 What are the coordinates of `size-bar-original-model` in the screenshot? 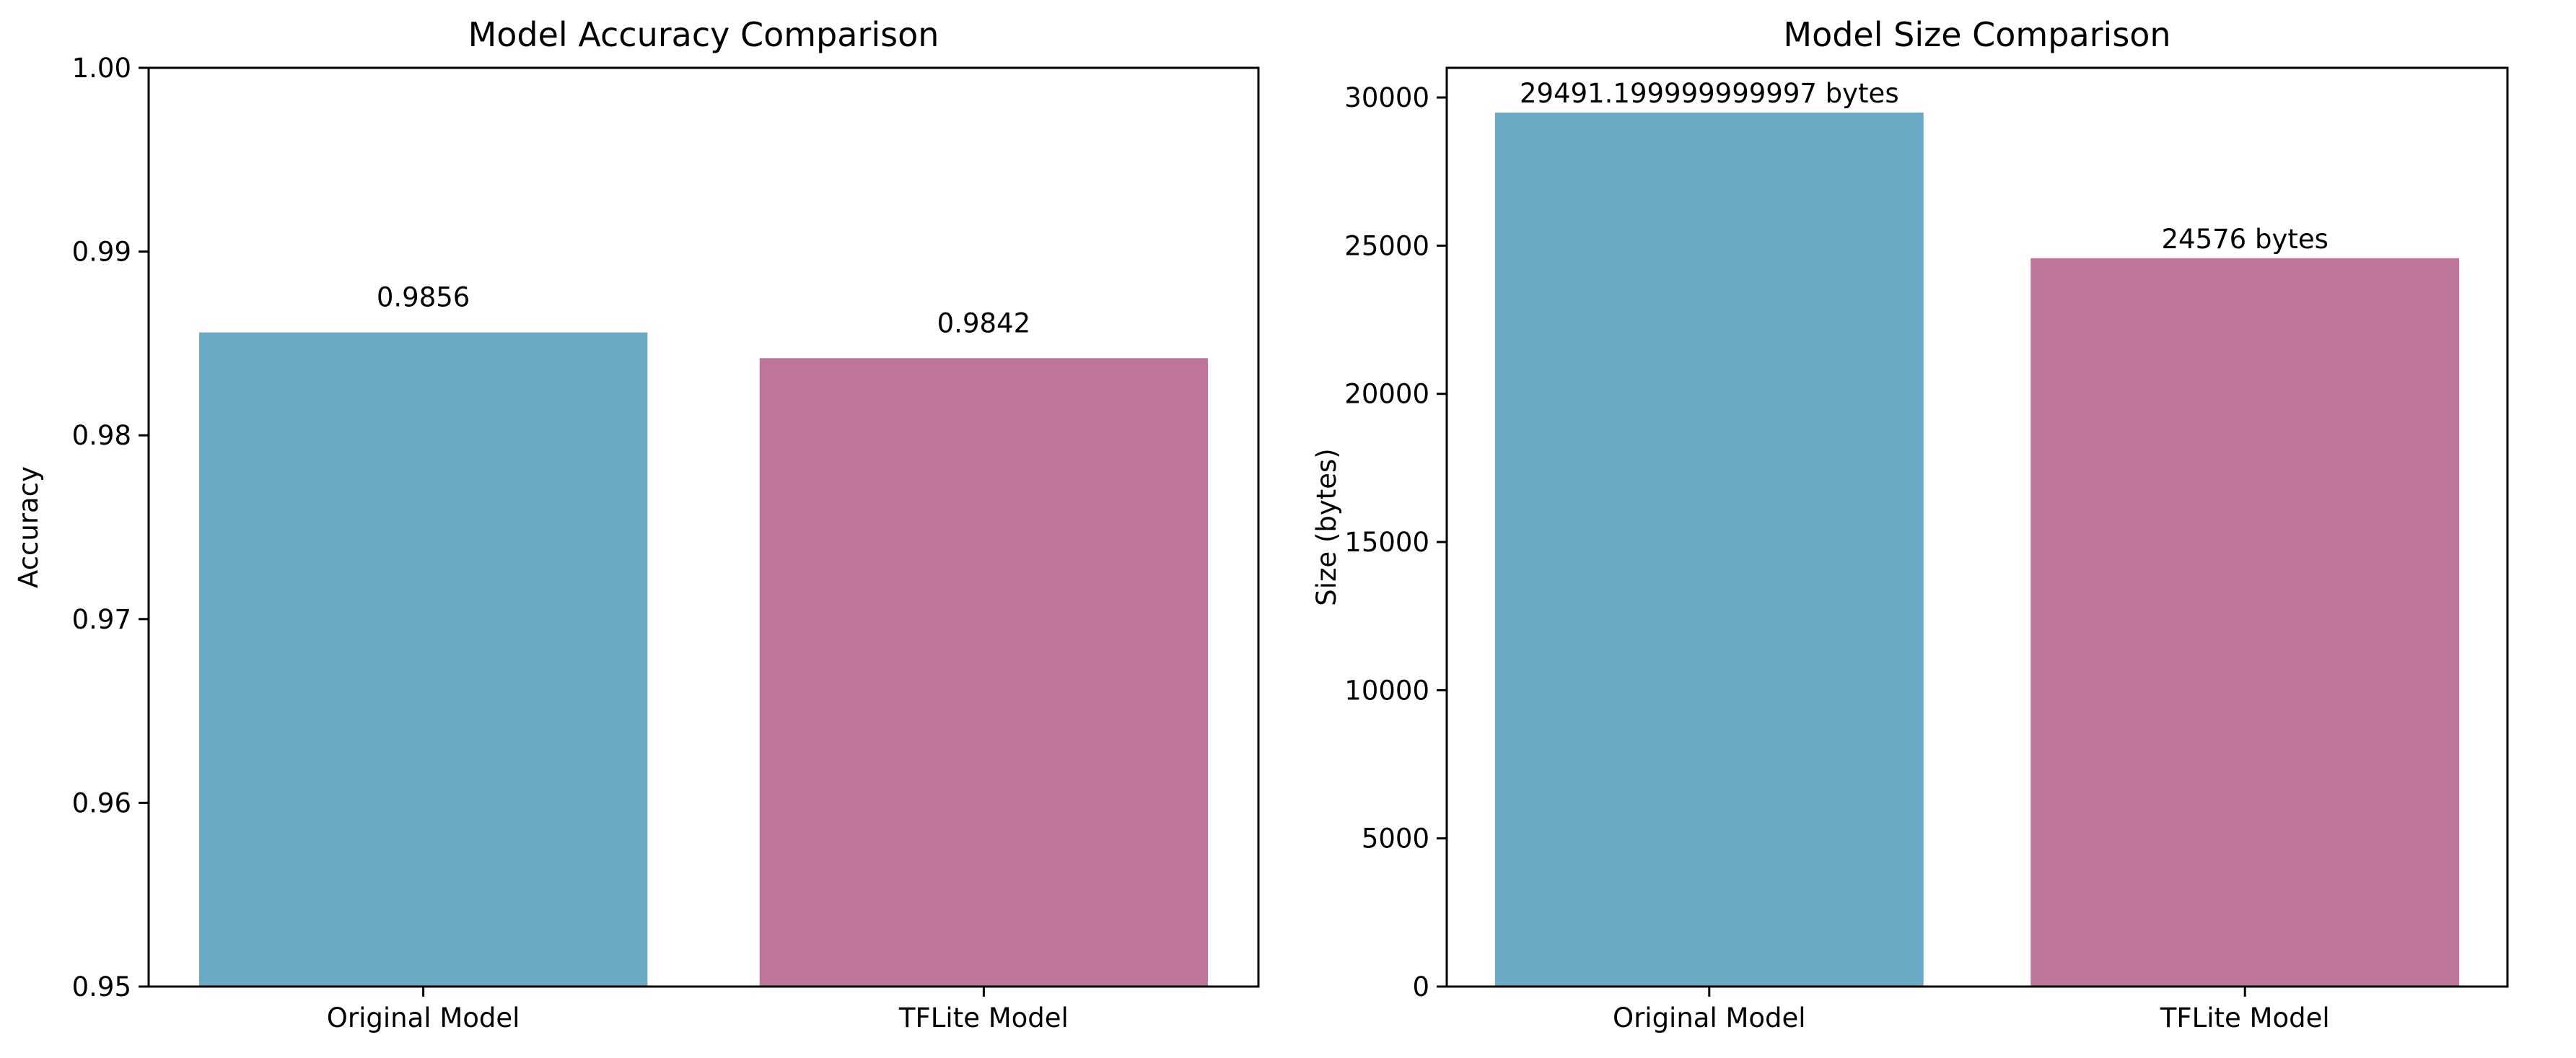 It's located at (1709, 549).